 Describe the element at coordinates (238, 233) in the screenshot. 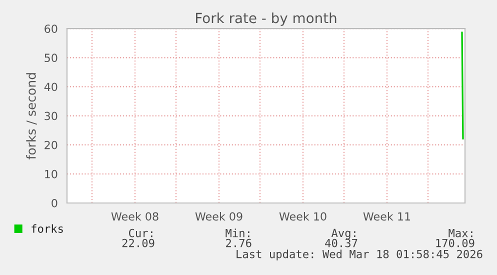

I see `text: Min:` at that location.